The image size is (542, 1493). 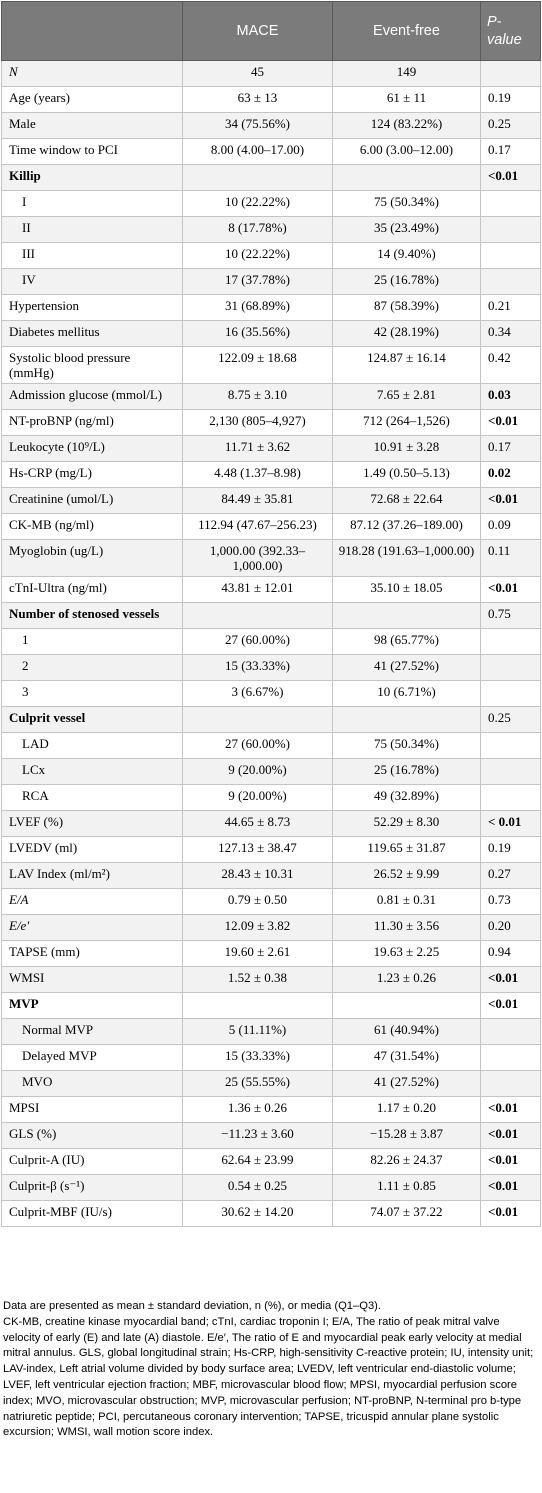 What do you see at coordinates (92, 125) in the screenshot?
I see `row-label: Male` at bounding box center [92, 125].